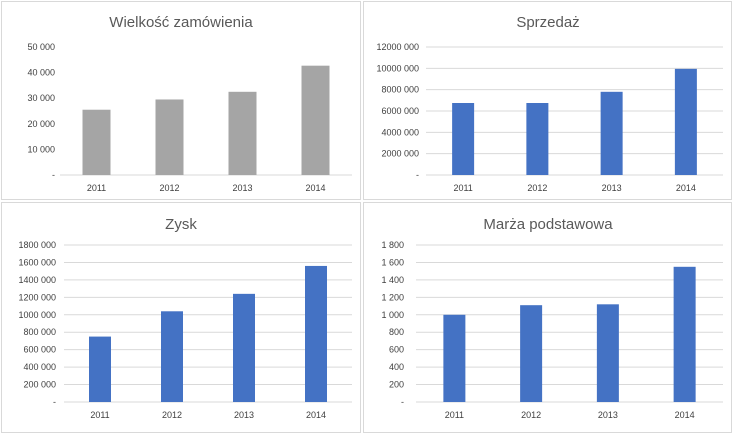 The width and height of the screenshot is (735, 436). I want to click on y-tick-label: 400 000, so click(39, 367).